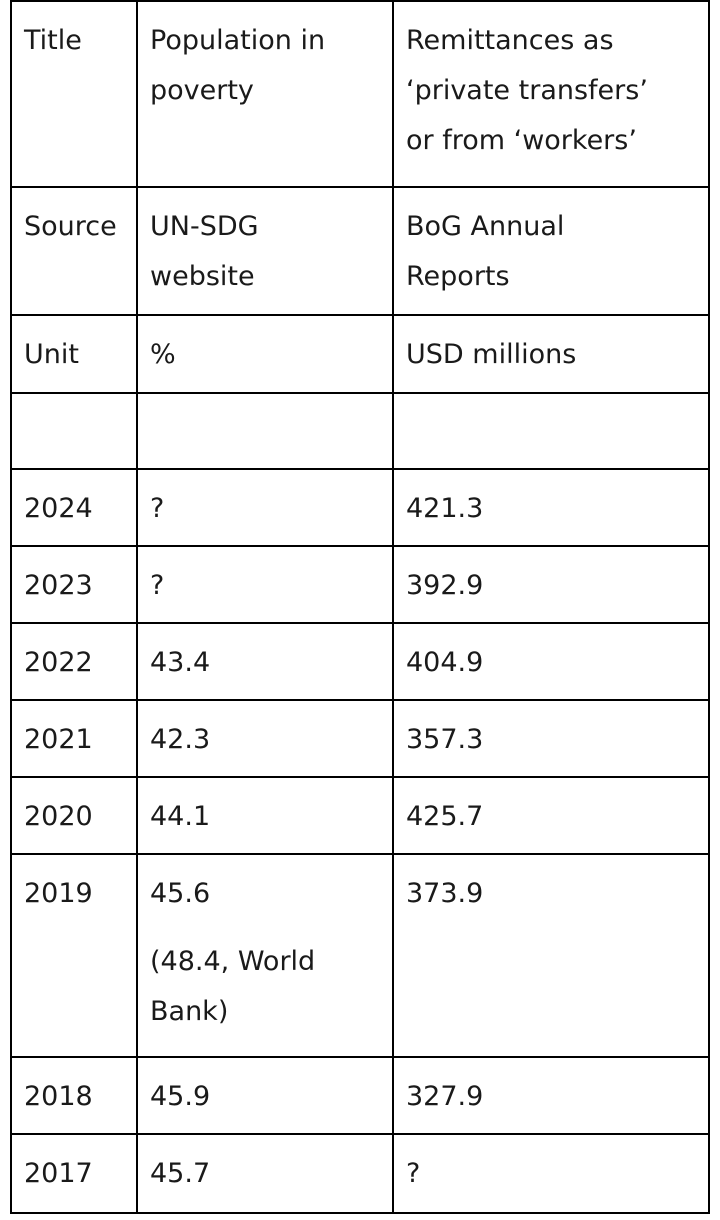 The width and height of the screenshot is (720, 1220). Describe the element at coordinates (204, 226) in the screenshot. I see `source-poverty-line-1: UN-SDG` at that location.